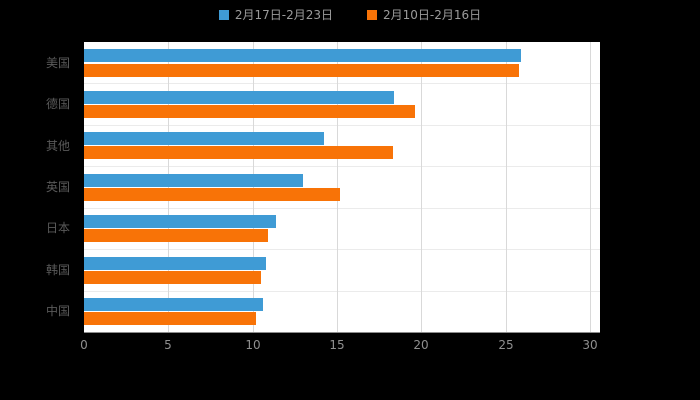  What do you see at coordinates (590, 345) in the screenshot?
I see `x-tick-label: 30` at bounding box center [590, 345].